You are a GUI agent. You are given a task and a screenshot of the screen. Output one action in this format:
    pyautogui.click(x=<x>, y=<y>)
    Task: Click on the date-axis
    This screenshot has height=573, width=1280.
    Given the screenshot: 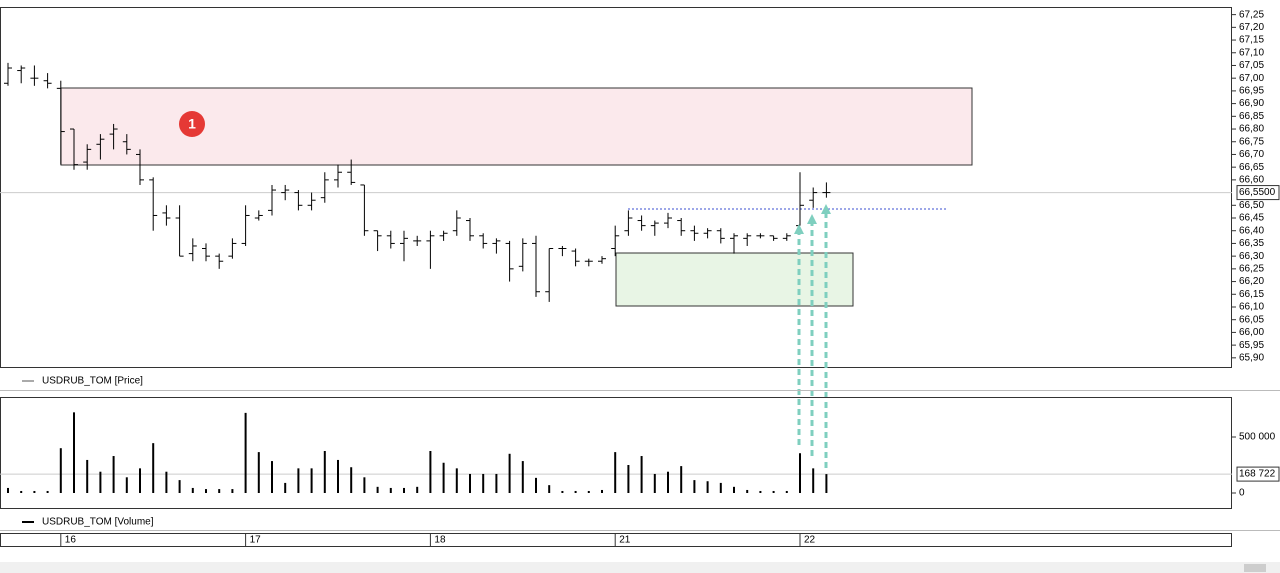 What is the action you would take?
    pyautogui.click(x=616, y=540)
    